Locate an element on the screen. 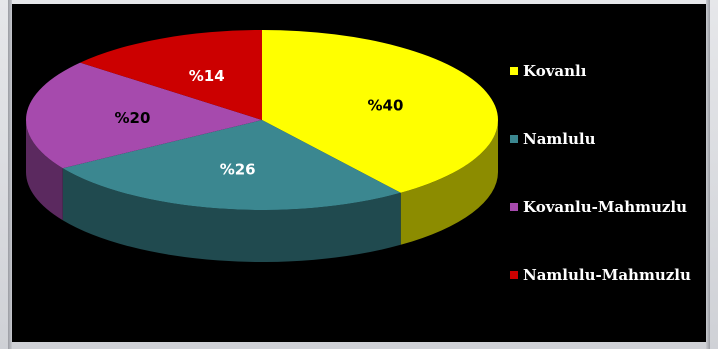 The image size is (718, 349). data-label-2: %20 is located at coordinates (133, 118).